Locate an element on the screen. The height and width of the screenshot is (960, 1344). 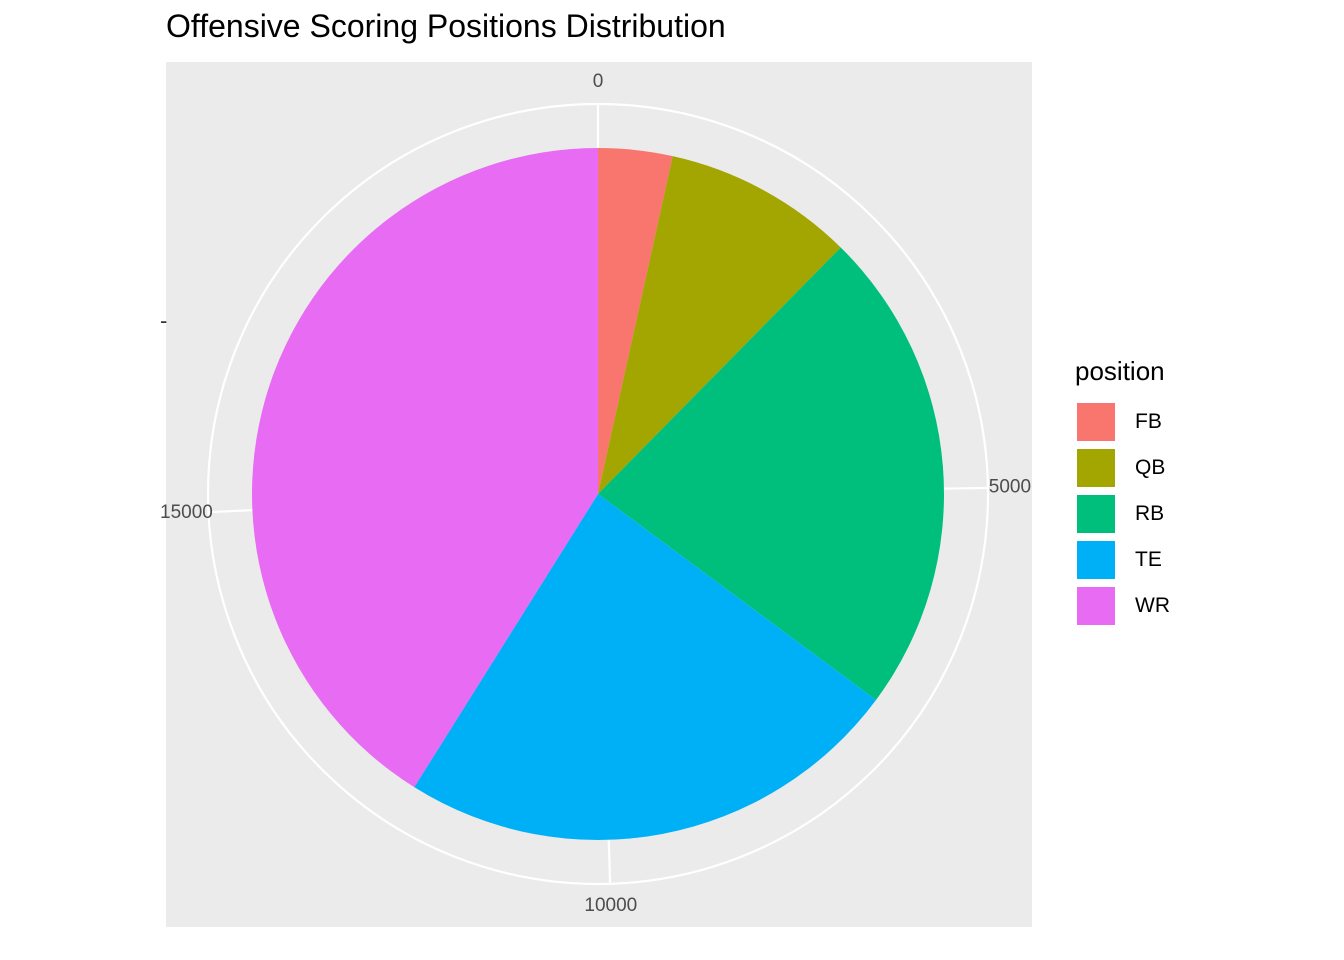
y-axis-tick-label: - is located at coordinates (163, 320).